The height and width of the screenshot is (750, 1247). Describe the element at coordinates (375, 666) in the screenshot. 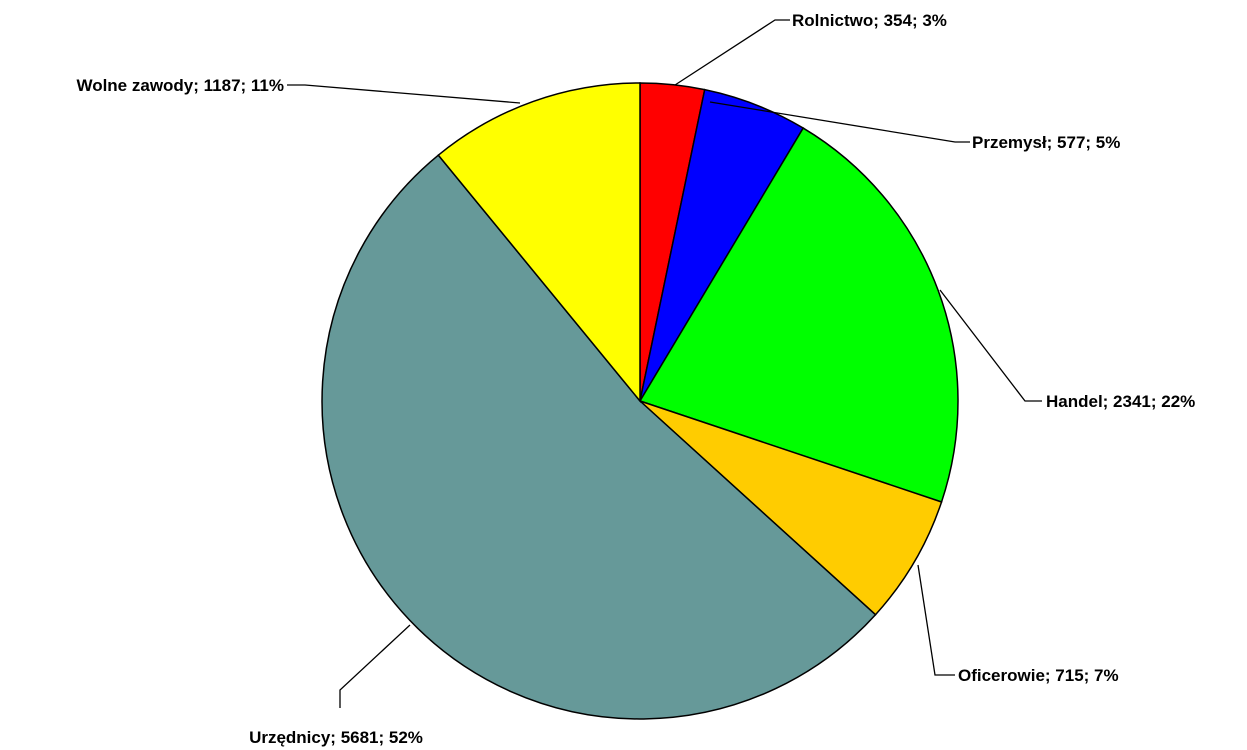

I see `leader-line-urzednicy` at that location.